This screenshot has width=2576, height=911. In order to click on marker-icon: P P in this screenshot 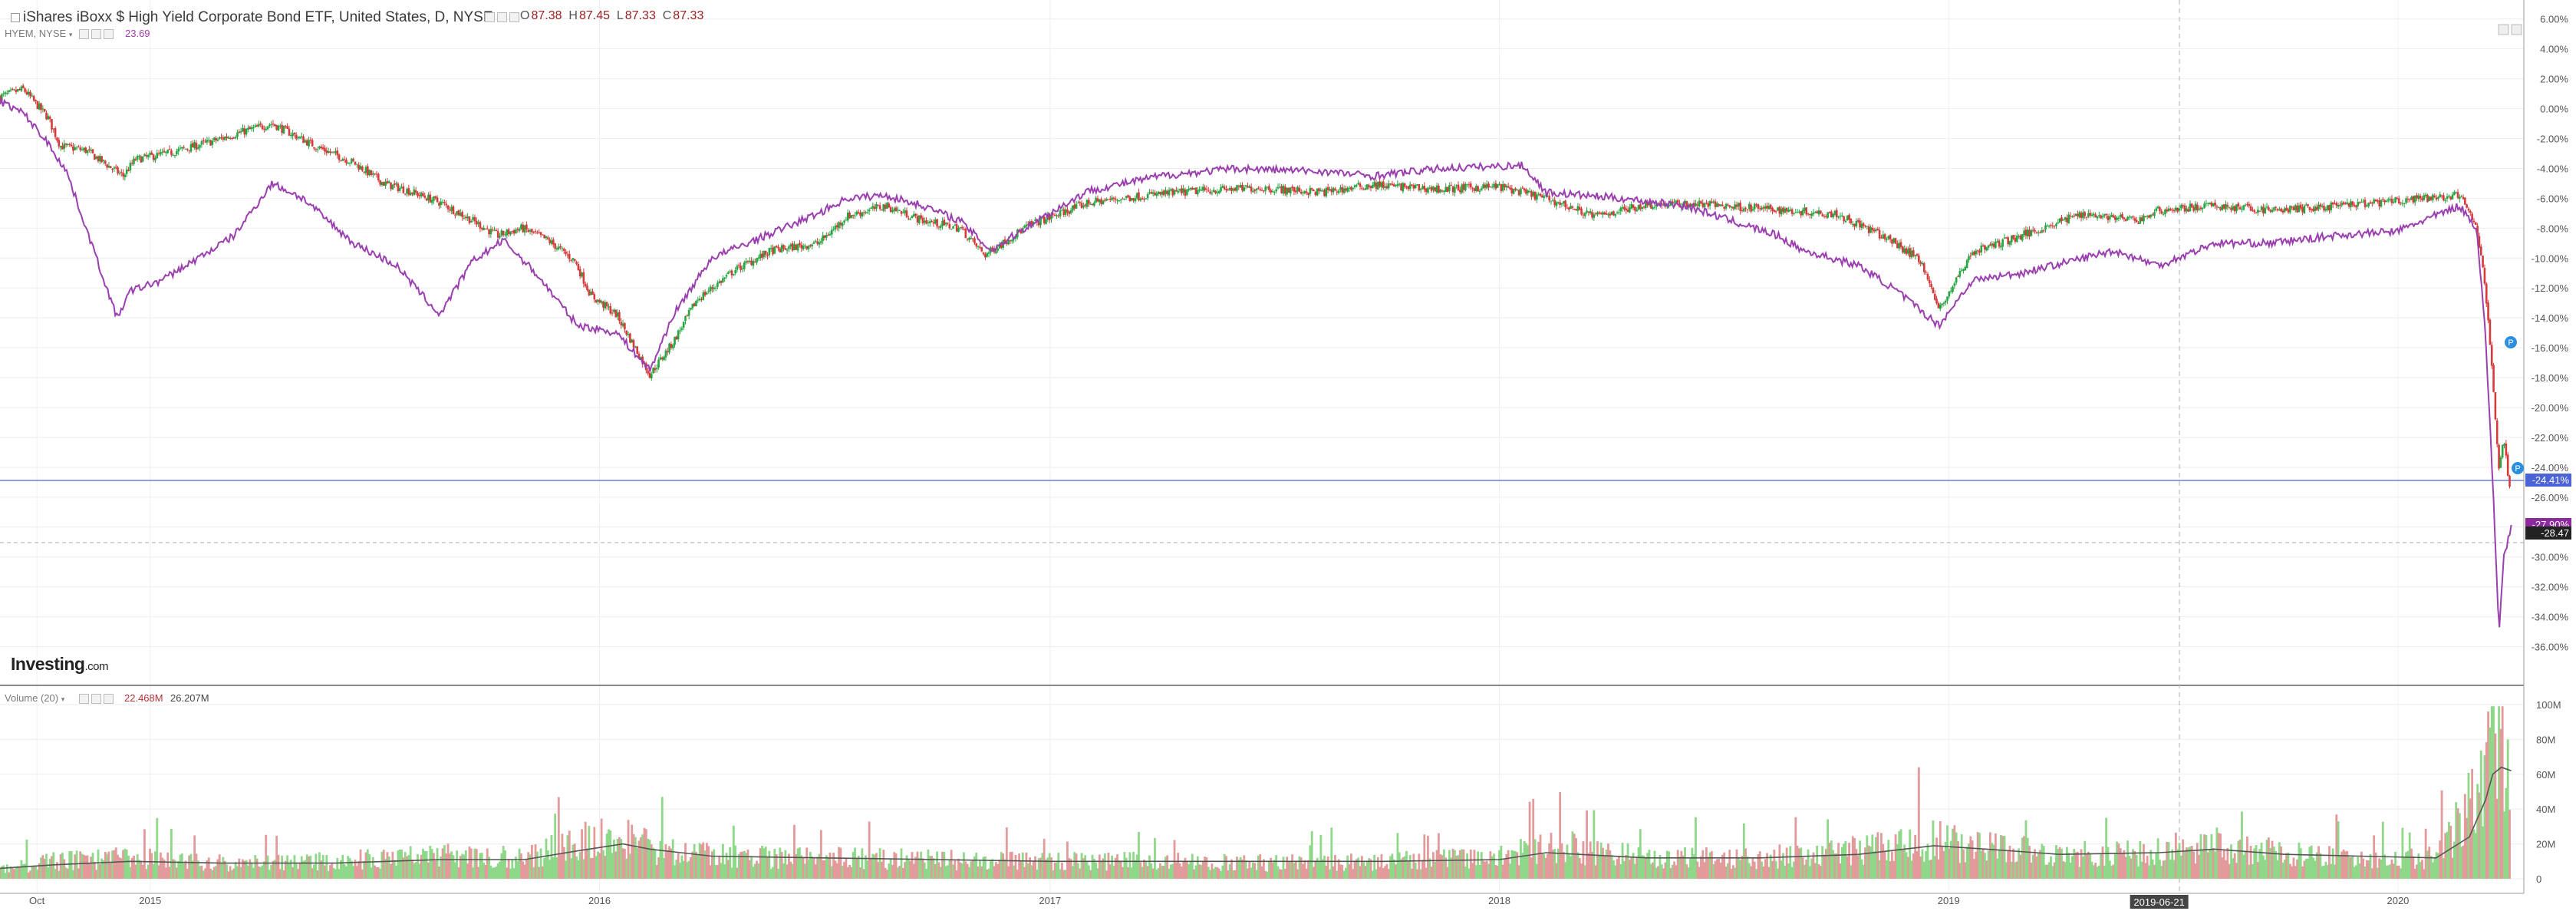, I will do `click(2514, 405)`.